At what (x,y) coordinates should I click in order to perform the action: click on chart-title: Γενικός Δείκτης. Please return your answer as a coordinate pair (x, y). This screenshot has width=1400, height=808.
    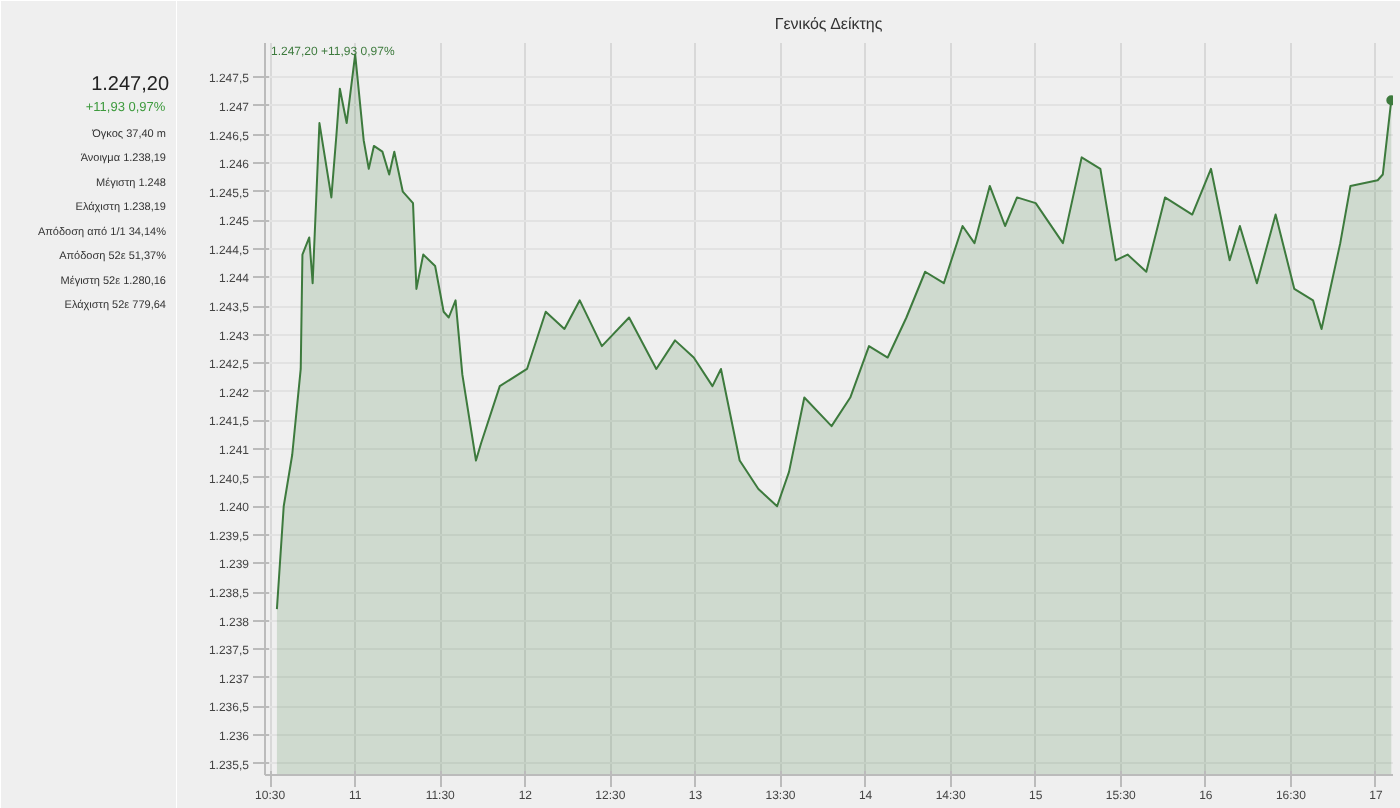
    Looking at the image, I should click on (828, 24).